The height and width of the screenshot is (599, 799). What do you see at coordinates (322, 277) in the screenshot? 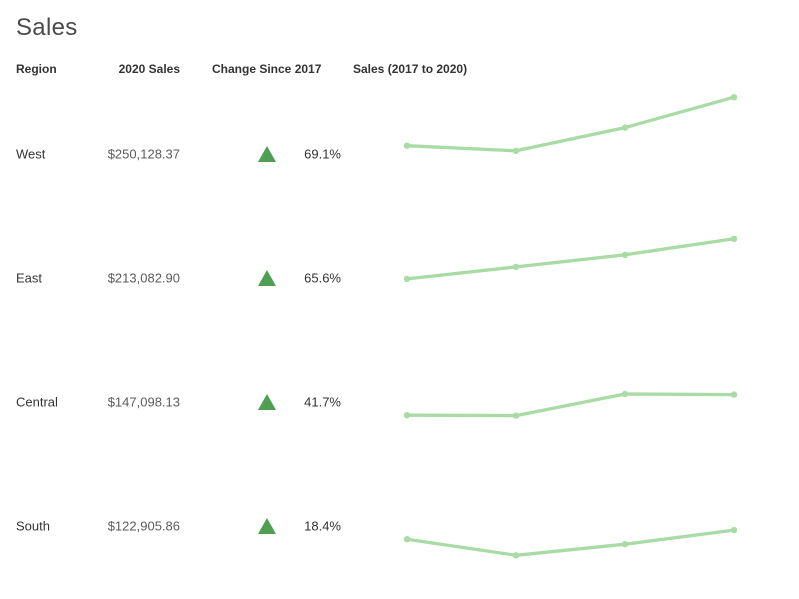
I see `change-percent: 65.6%` at bounding box center [322, 277].